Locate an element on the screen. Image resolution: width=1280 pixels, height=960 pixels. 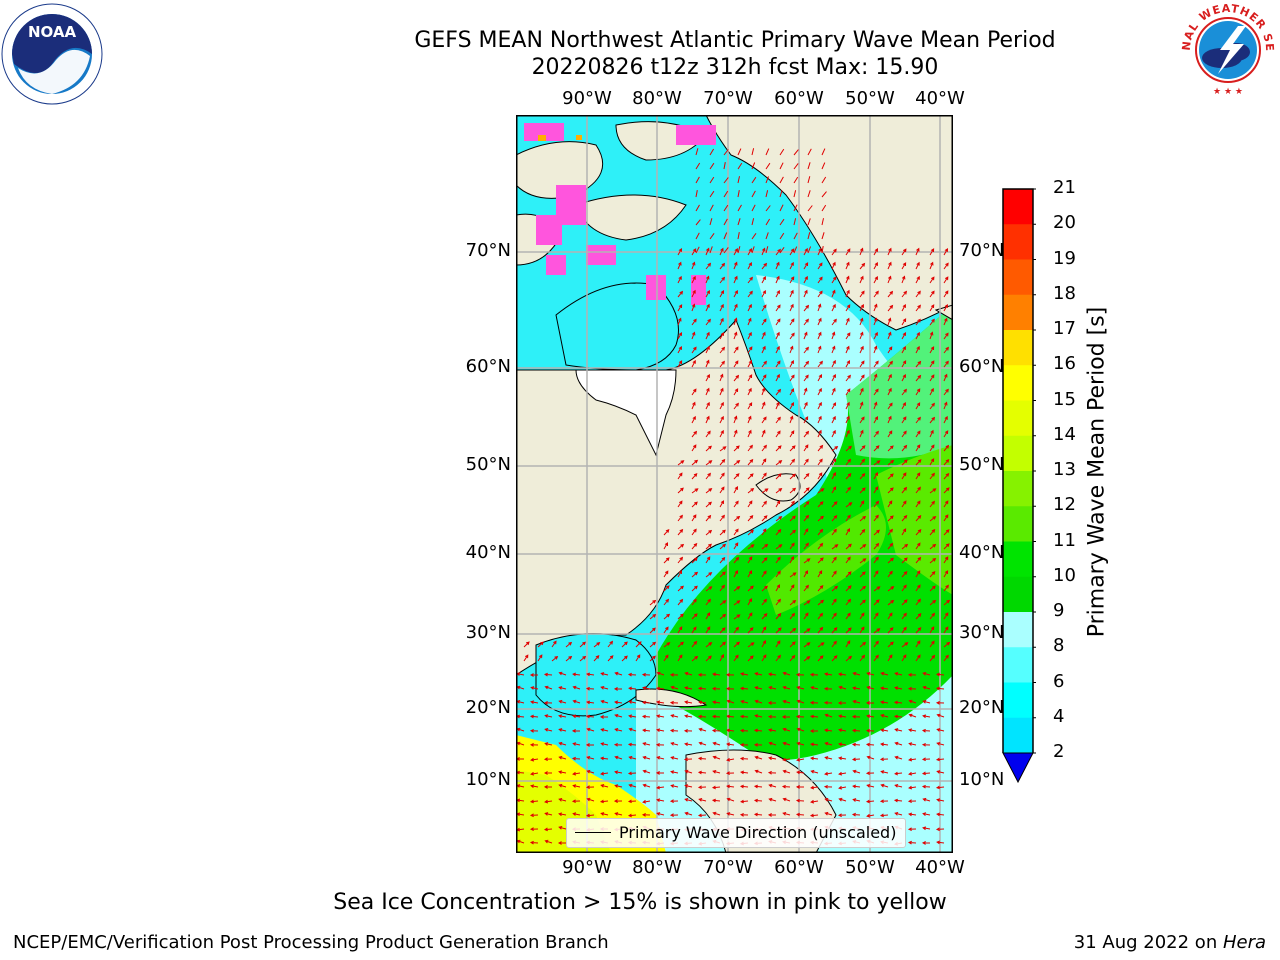
legend-line-swatch is located at coordinates (593, 832).